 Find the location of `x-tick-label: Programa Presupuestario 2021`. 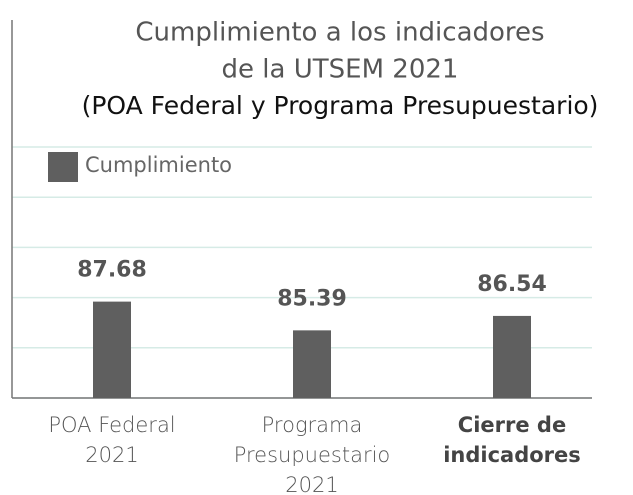

x-tick-label: Programa Presupuestario 2021 is located at coordinates (312, 454).